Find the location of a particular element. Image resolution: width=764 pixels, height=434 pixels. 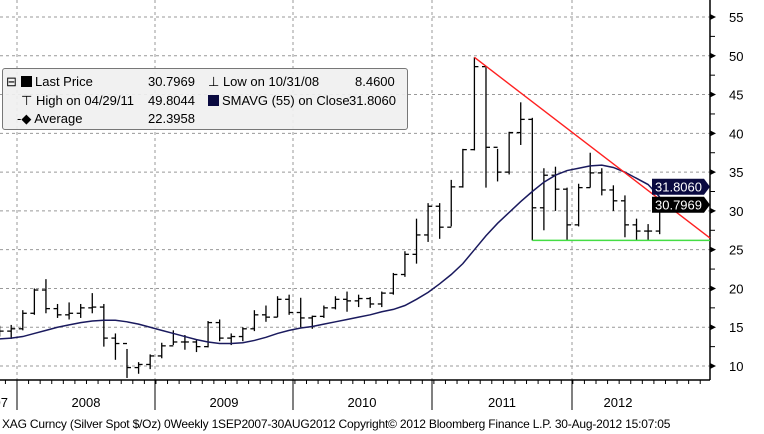

legend-low-value: 8.4600 is located at coordinates (375, 81).